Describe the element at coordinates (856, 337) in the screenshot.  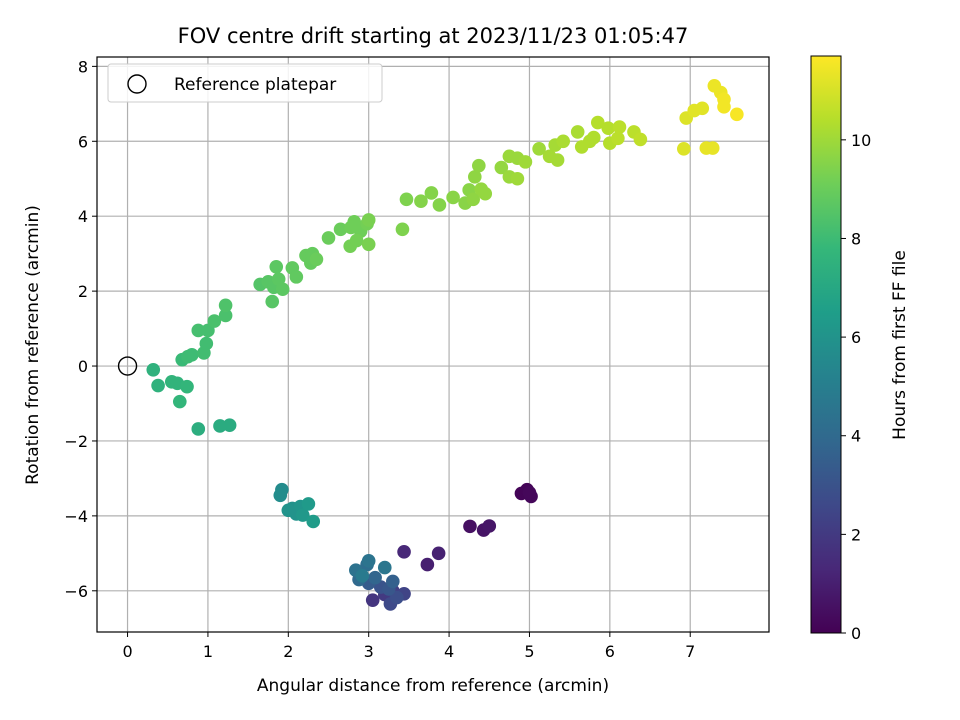
I see `colorbar-tick-label: 6` at that location.